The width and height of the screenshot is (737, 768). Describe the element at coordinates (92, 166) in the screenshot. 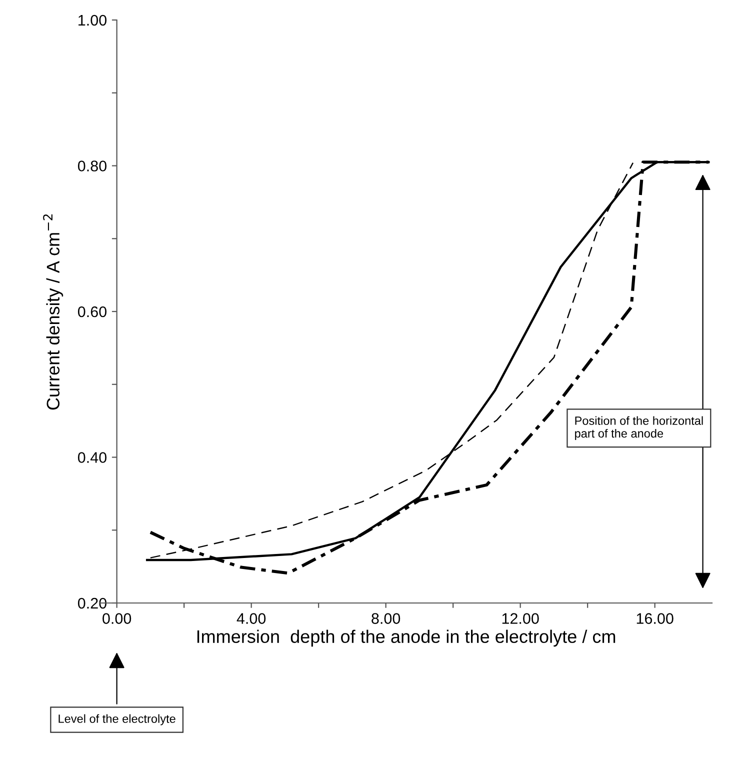

I see `y-tick-label: 0.80` at that location.